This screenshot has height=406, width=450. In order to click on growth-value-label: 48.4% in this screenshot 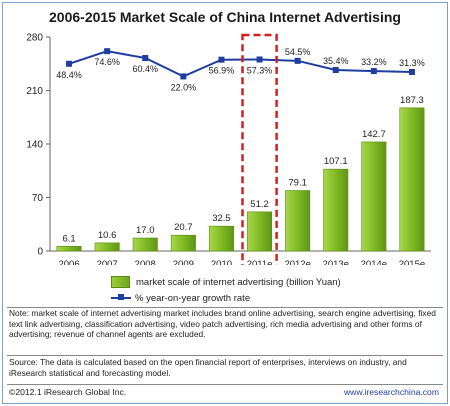, I will do `click(69, 75)`.